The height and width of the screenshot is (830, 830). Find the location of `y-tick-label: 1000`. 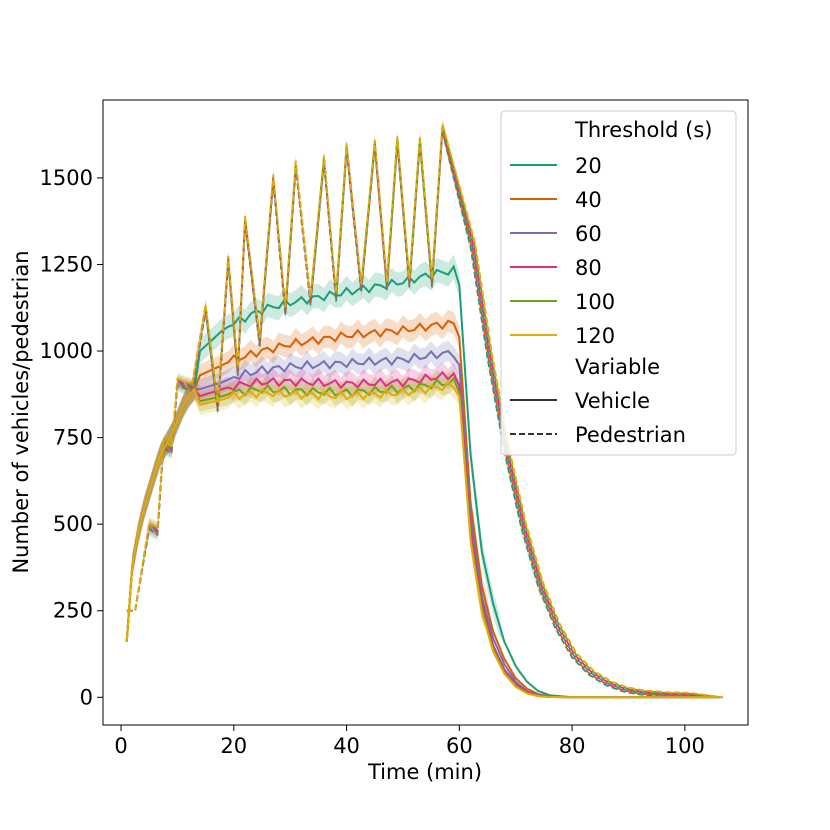

y-tick-label: 1000 is located at coordinates (66, 351).